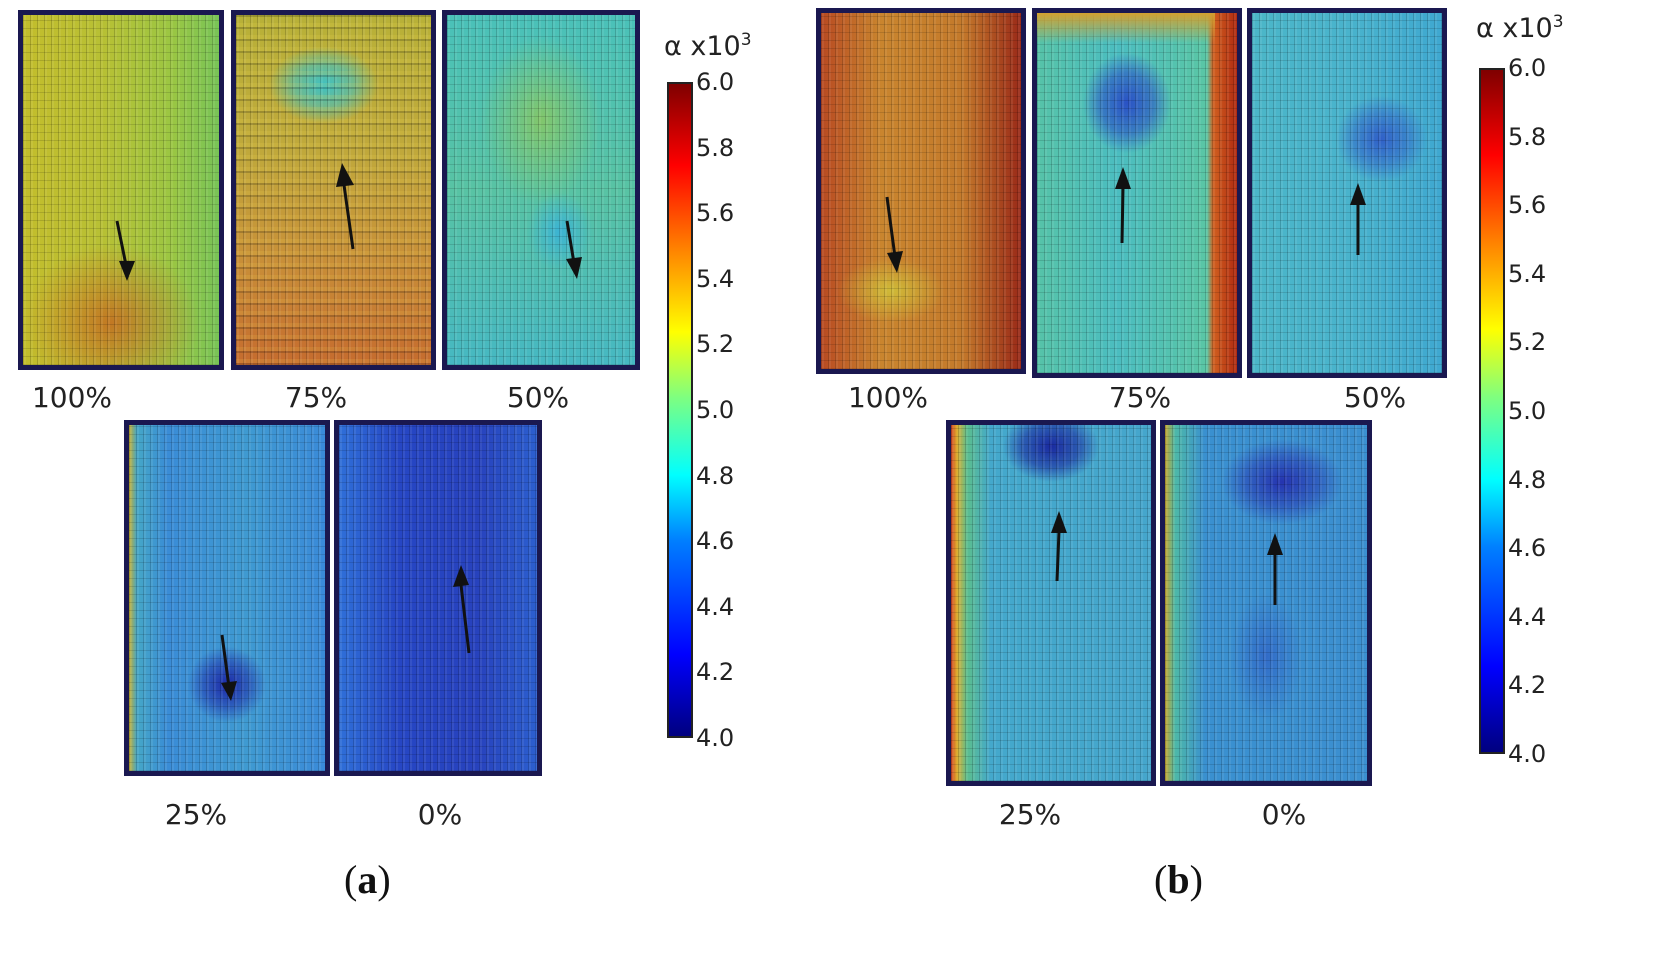 This screenshot has width=1676, height=960. What do you see at coordinates (367, 879) in the screenshot?
I see `panel-caption: (a)` at bounding box center [367, 879].